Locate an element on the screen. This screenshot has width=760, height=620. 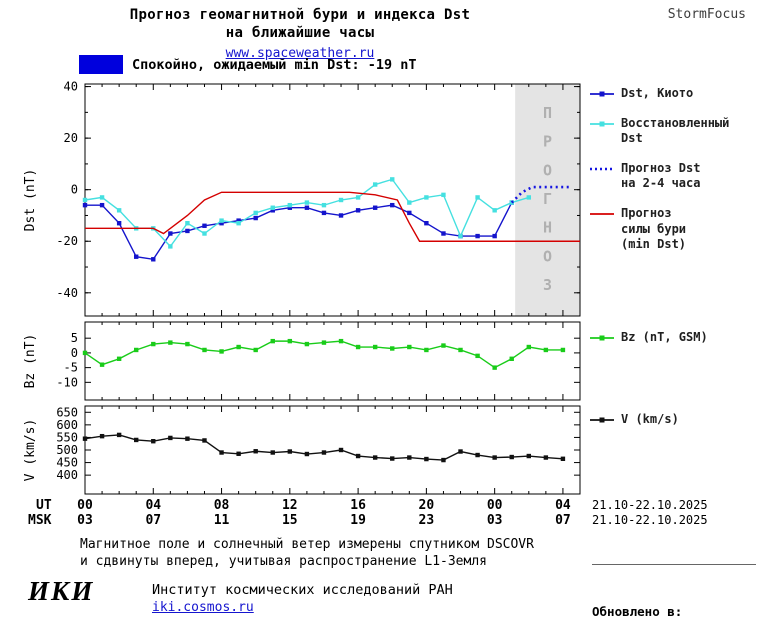
series-storm-forecast is located at coordinates (332, 216).